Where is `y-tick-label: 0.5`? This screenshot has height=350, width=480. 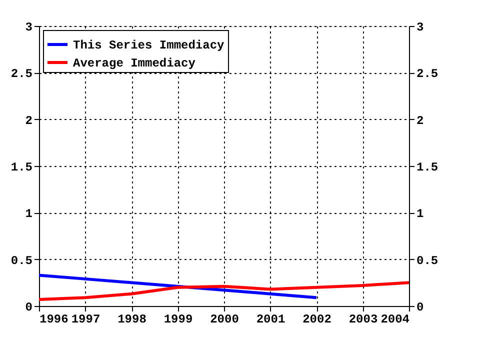 y-tick-label: 0.5 is located at coordinates (21, 261).